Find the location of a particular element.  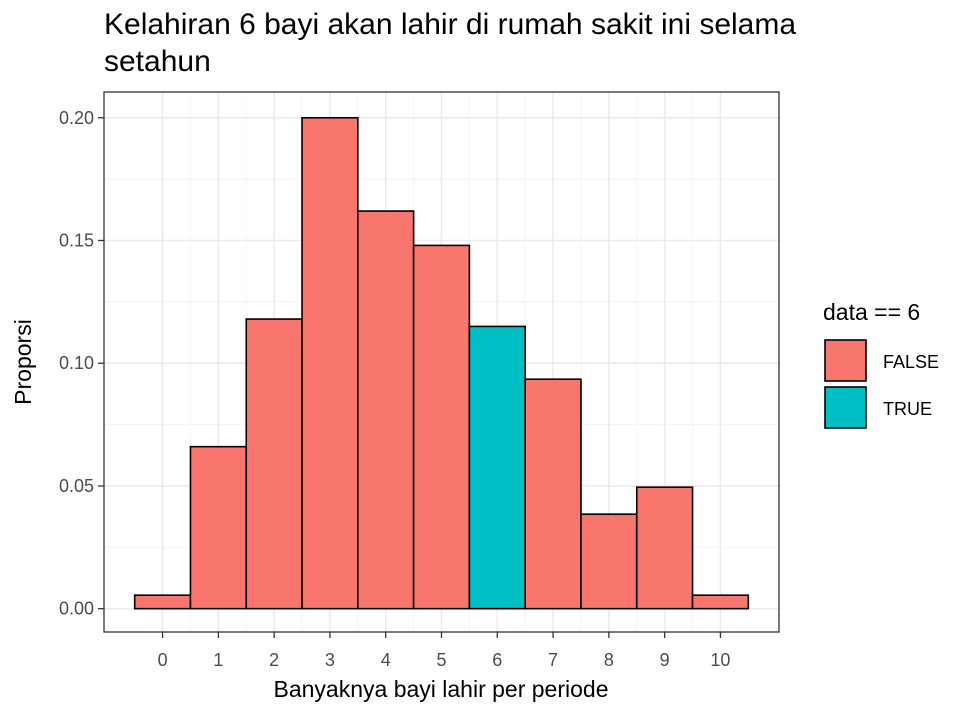

x-tick-label: 6 is located at coordinates (497, 660).